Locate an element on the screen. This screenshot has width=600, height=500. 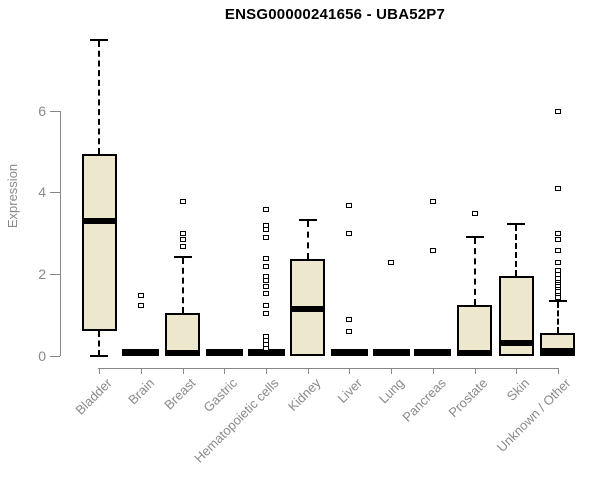
median-breast is located at coordinates (183, 352).